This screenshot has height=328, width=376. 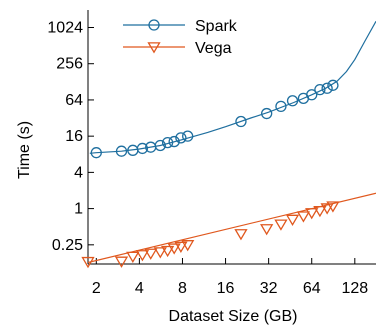 I want to click on y-tick-label: 16, so click(x=74, y=136).